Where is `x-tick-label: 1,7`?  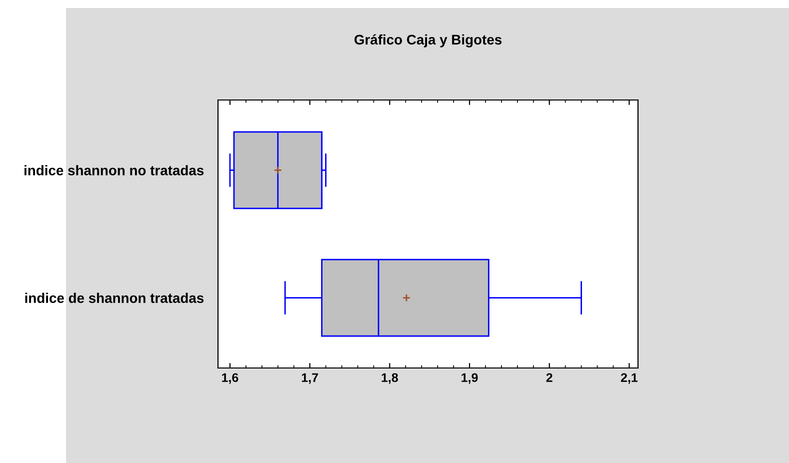
x-tick-label: 1,7 is located at coordinates (310, 378).